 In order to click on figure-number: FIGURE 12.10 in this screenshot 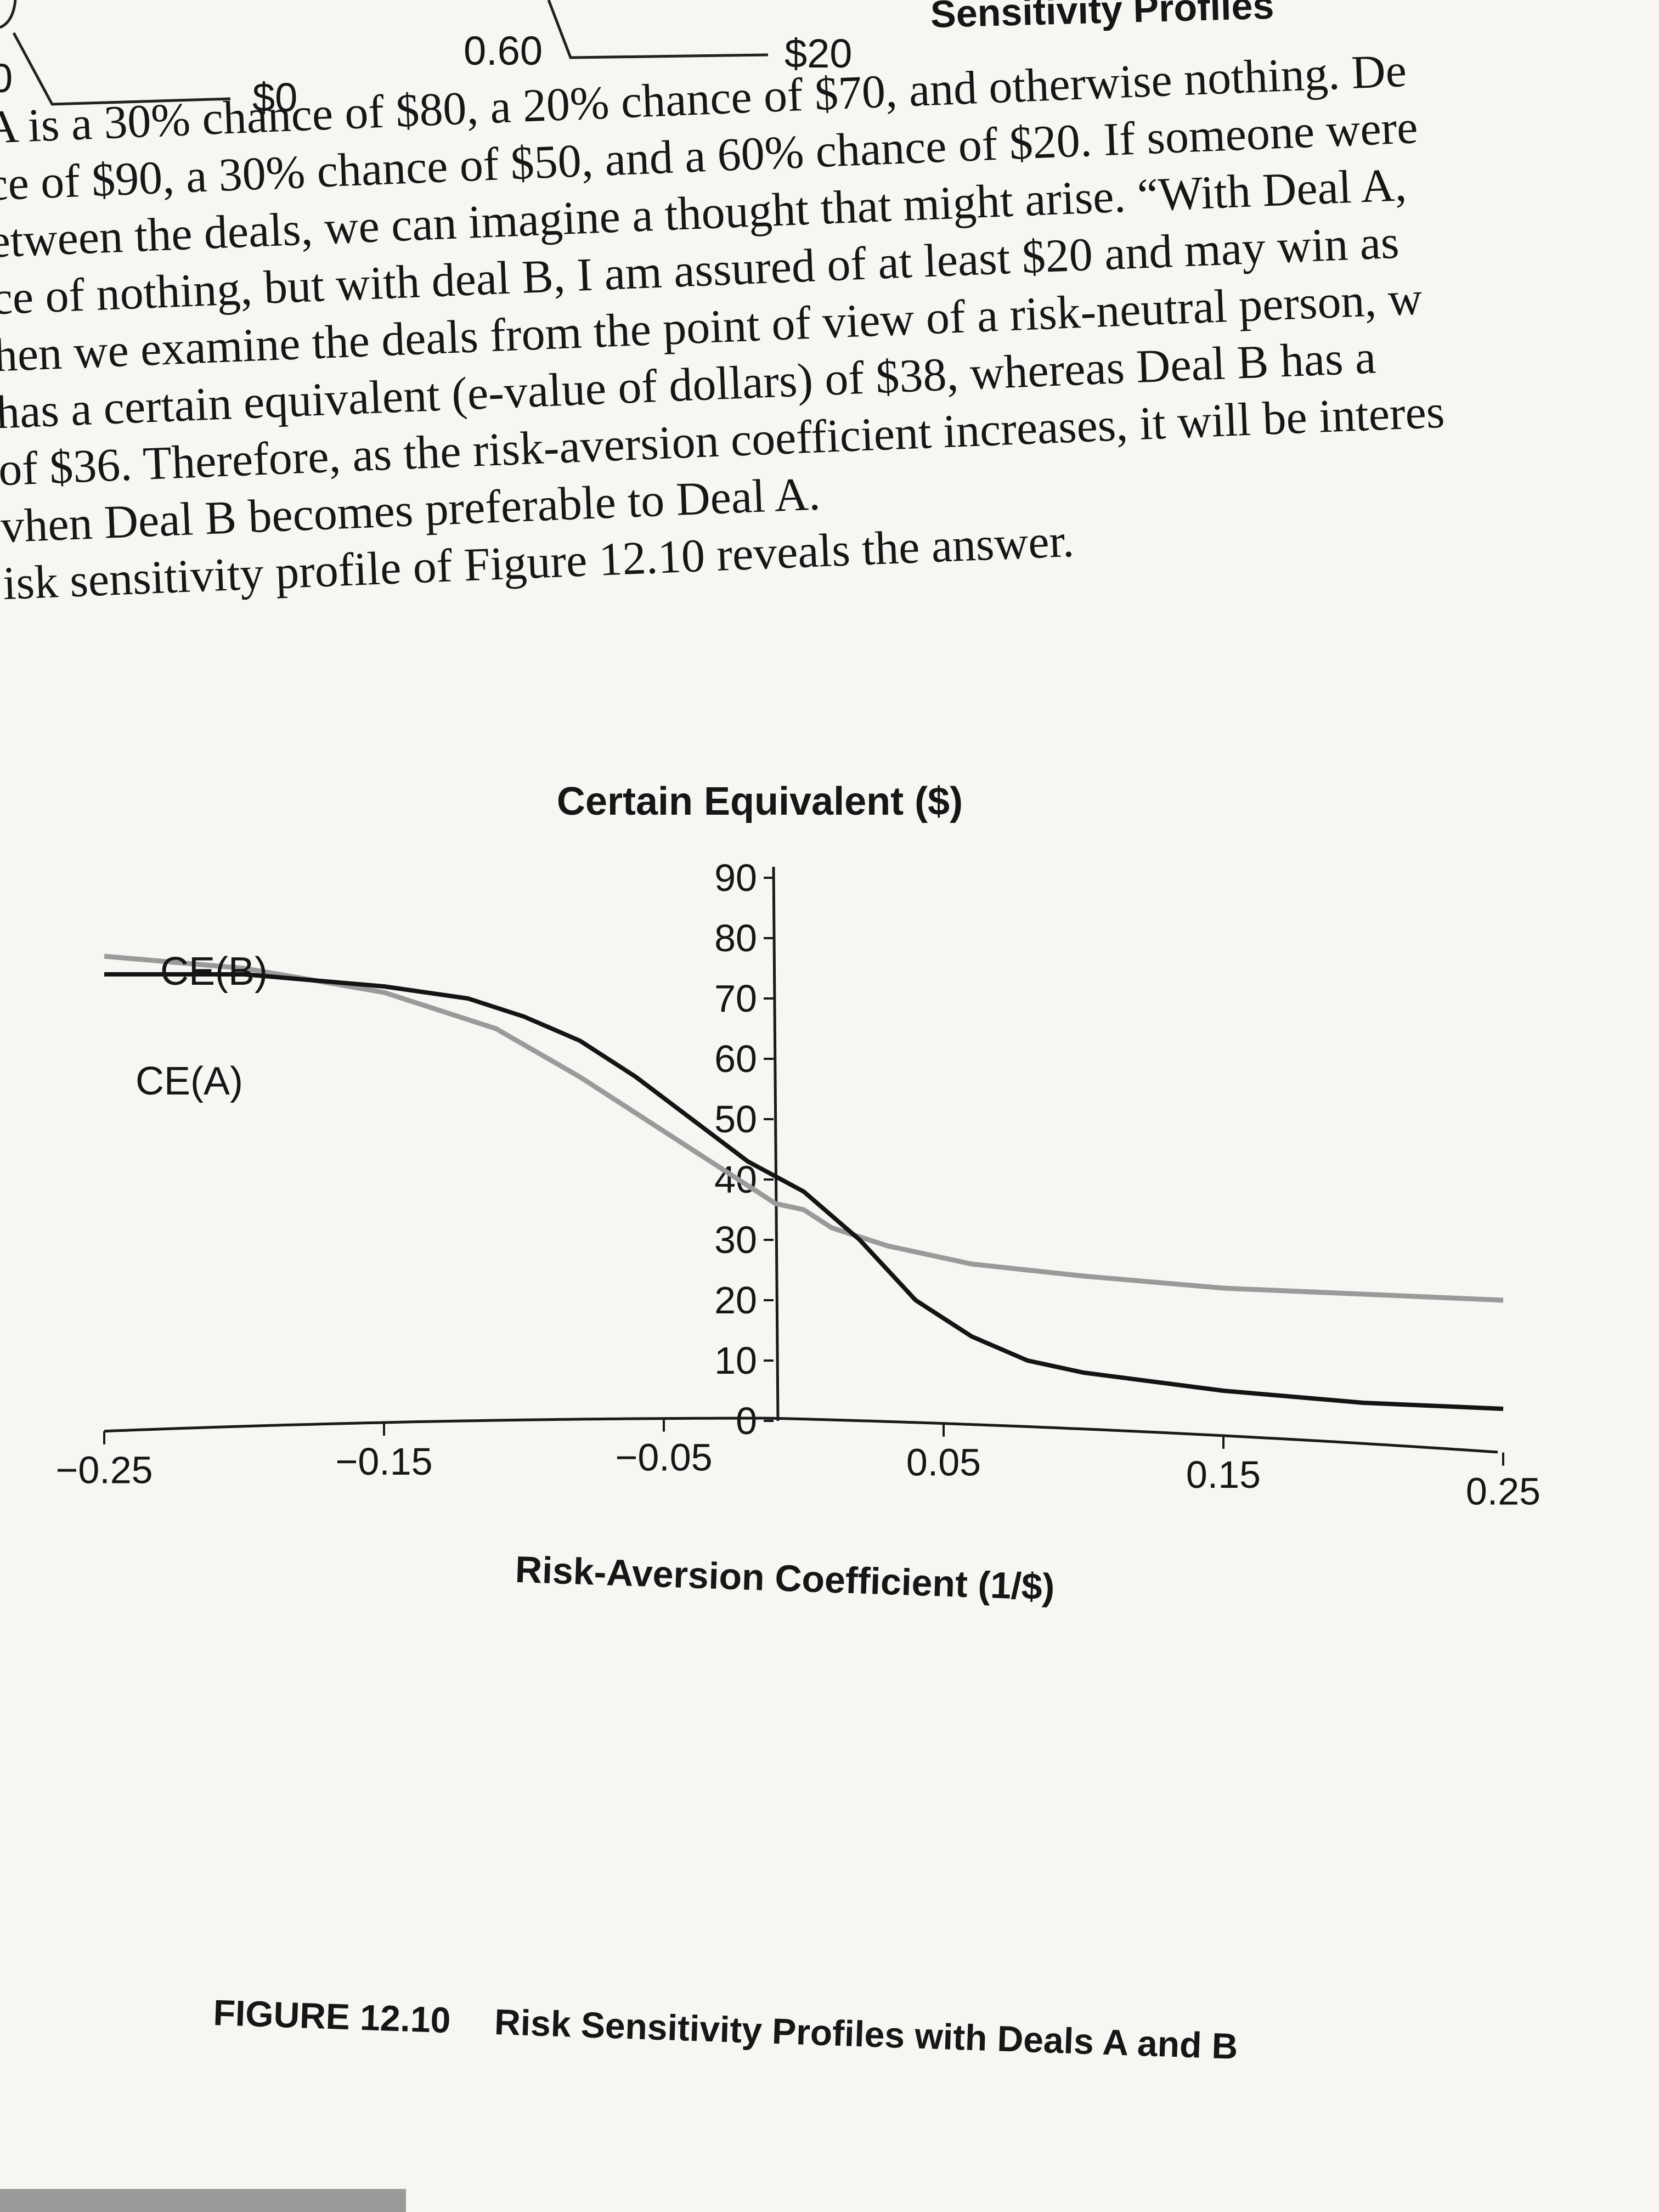, I will do `click(332, 2016)`.